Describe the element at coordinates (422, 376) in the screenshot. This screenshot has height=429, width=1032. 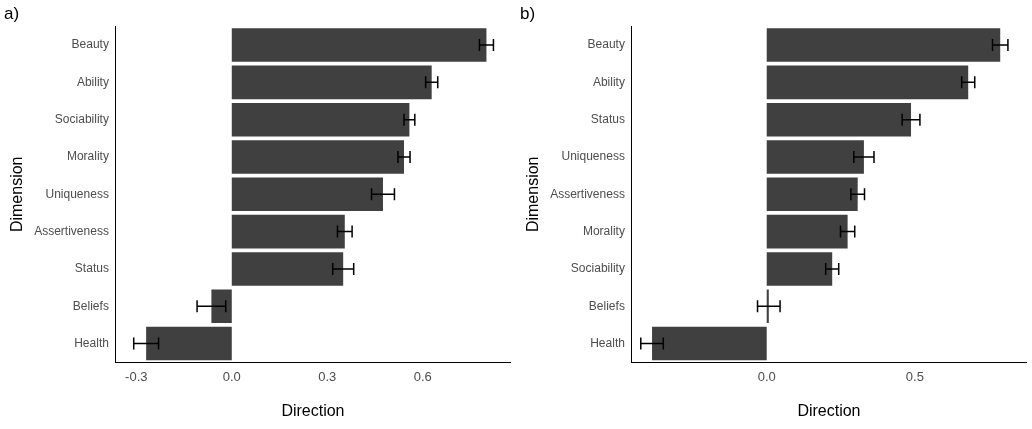
I see `x-tick-label: 0.6` at that location.